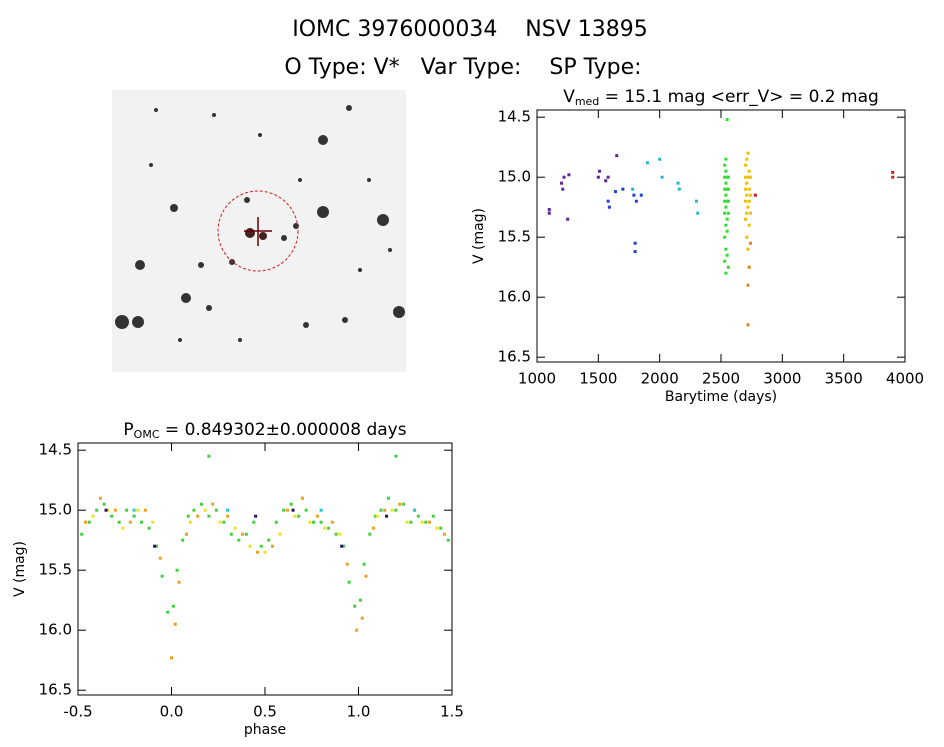 The height and width of the screenshot is (747, 944). I want to click on plot-frame, so click(265, 569).